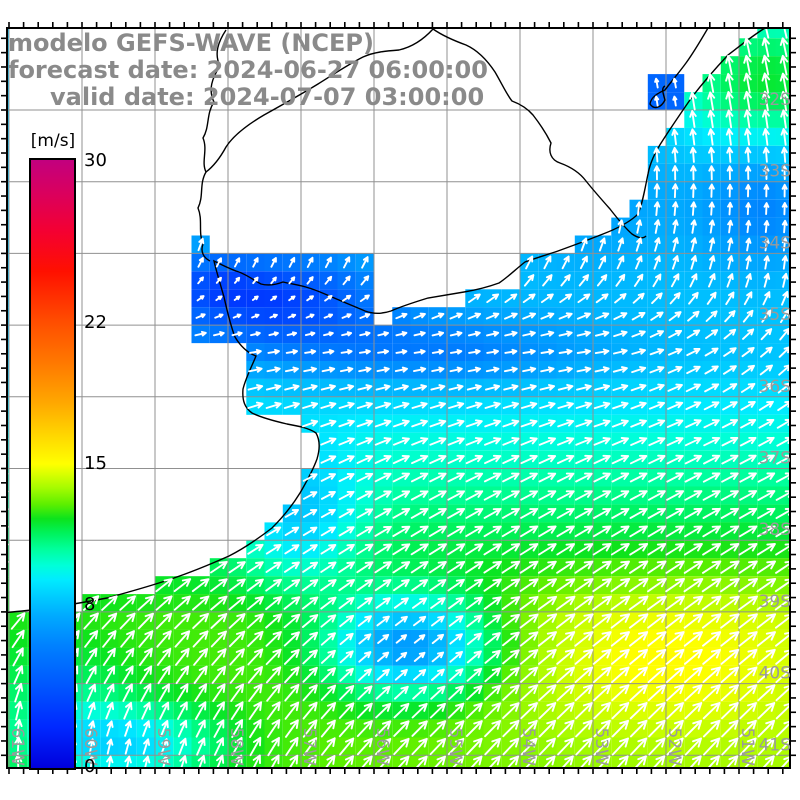 The height and width of the screenshot is (800, 800). Describe the element at coordinates (528, 747) in the screenshot. I see `longitude-label: 54W` at that location.